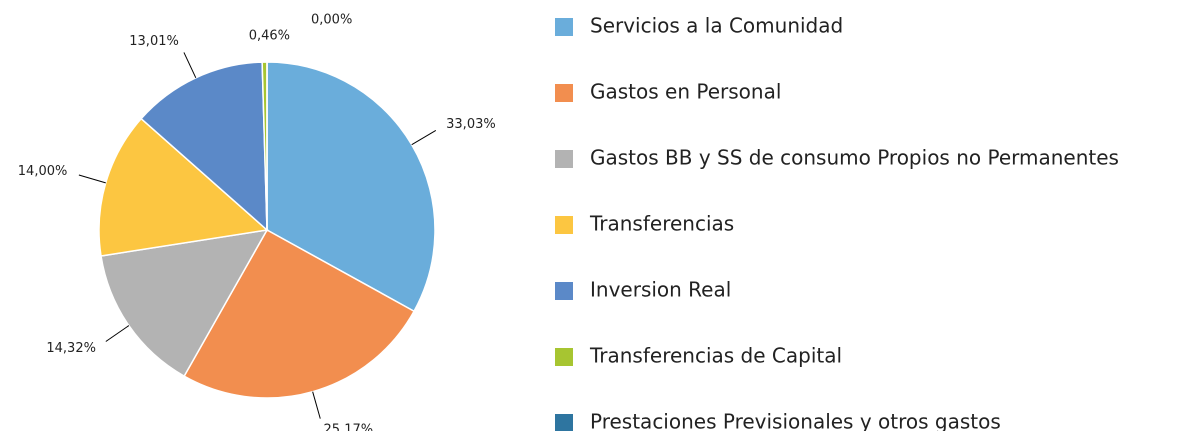  What do you see at coordinates (43, 171) in the screenshot?
I see `data-label: 14,00%` at bounding box center [43, 171].